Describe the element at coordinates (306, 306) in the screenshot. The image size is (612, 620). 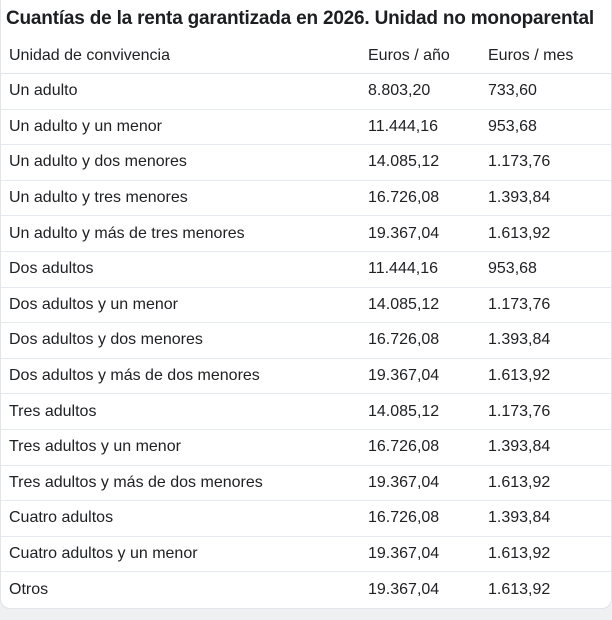
I see `table-row: Dos adultos y un menor 14.085,12 1.173,76` at that location.